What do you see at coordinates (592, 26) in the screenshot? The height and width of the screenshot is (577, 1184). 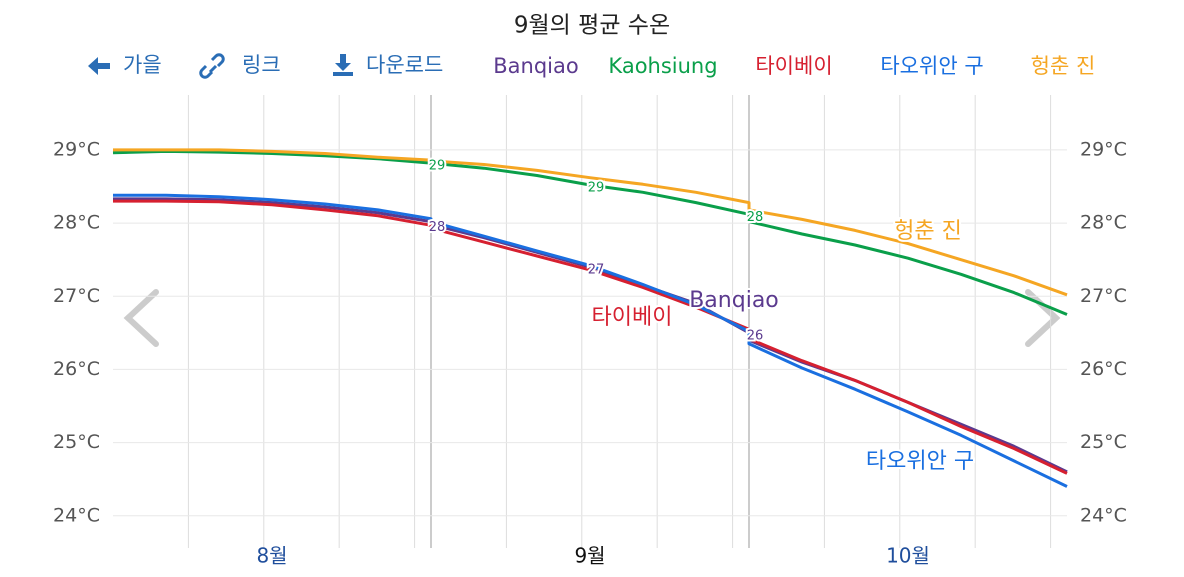 I see `chart-title: 9월의 평균 수온` at bounding box center [592, 26].